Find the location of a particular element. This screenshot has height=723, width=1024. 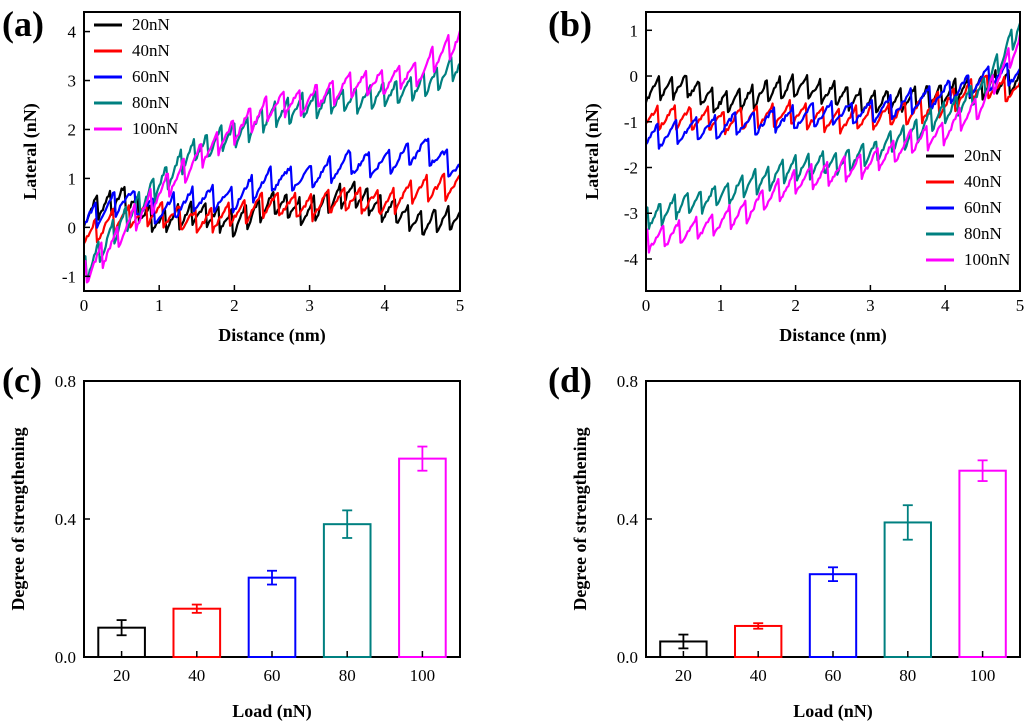

panel-letter: (a) is located at coordinates (23, 24).